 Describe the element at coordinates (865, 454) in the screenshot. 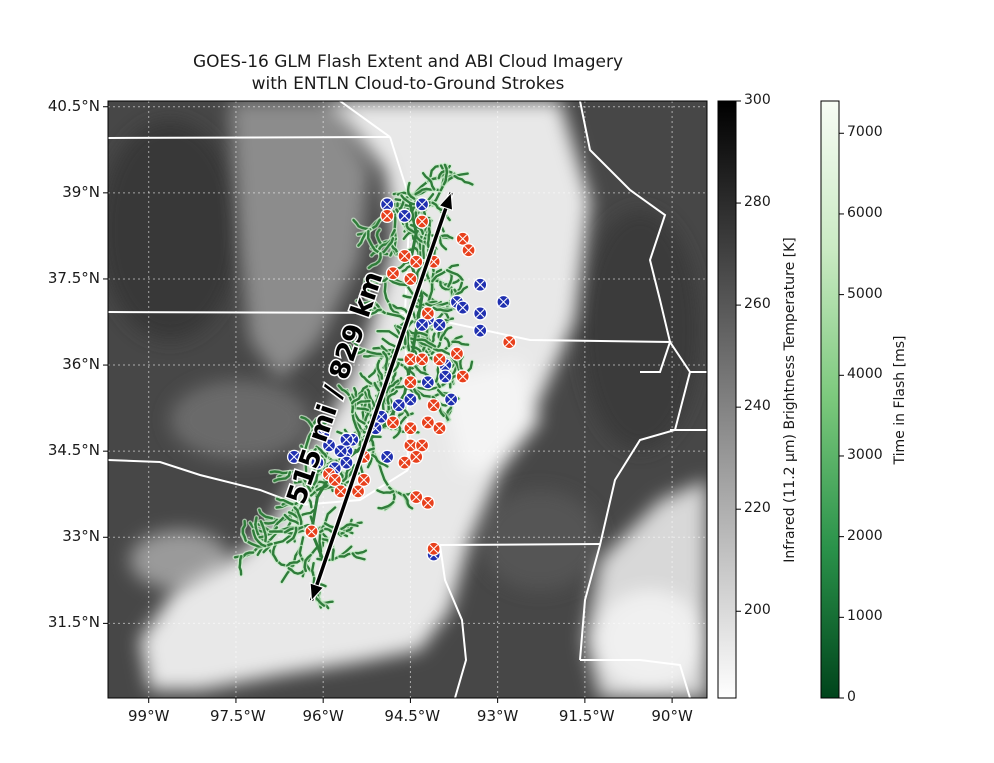

I see `time-colorbar-tick-label: 3000` at that location.